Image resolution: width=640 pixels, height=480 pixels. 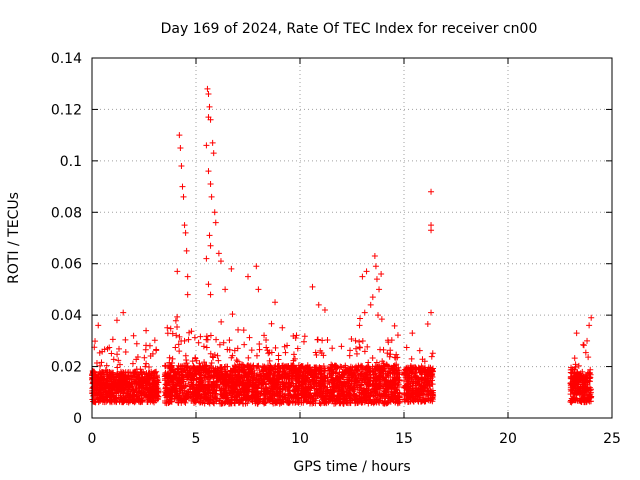 I want to click on y-tick-label: 0.02, so click(x=66, y=368).